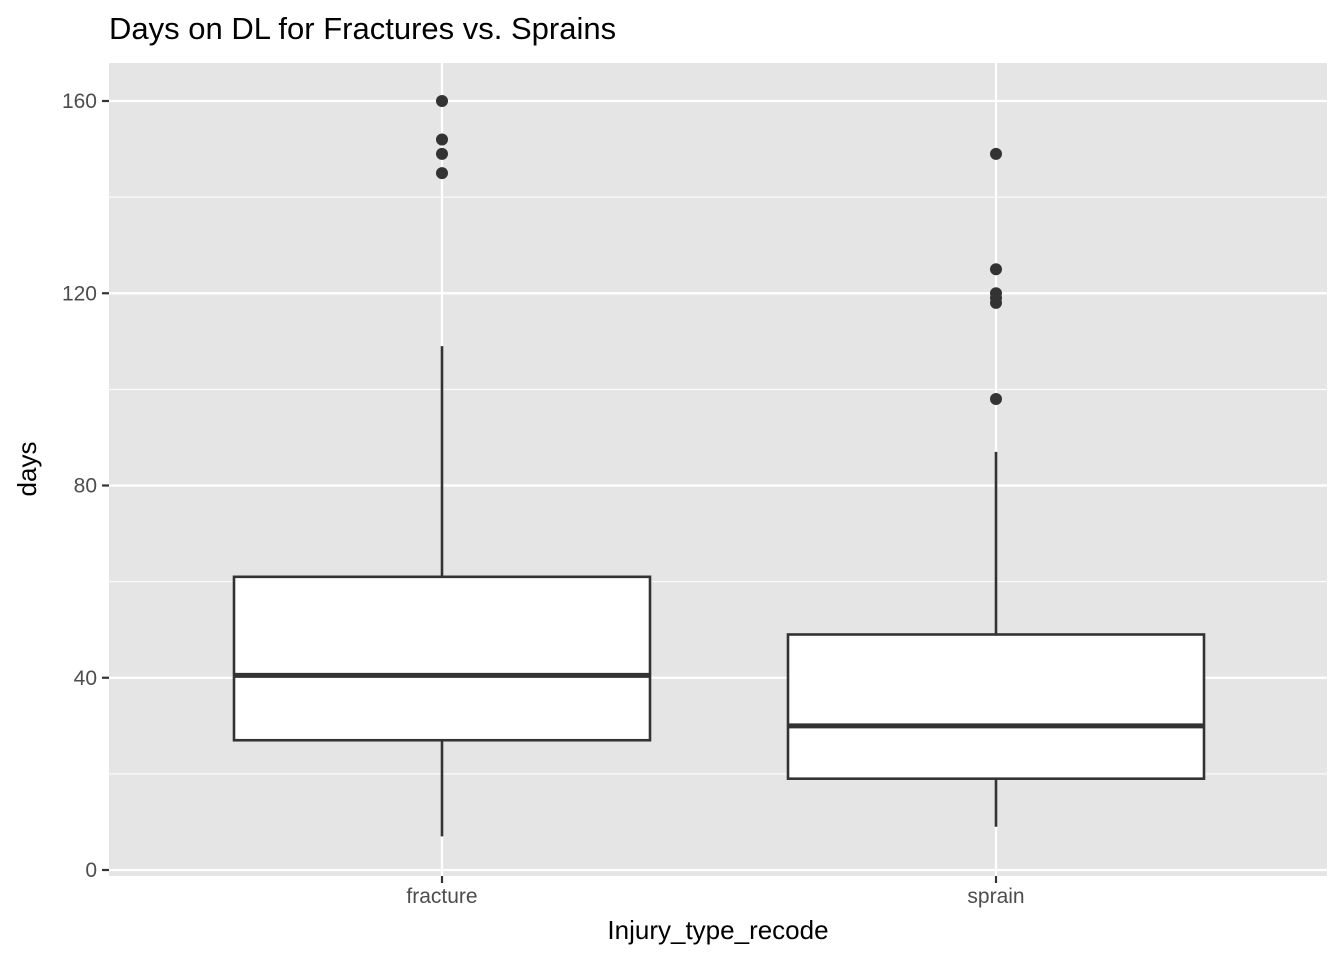 The image size is (1344, 960). Describe the element at coordinates (79, 293) in the screenshot. I see `y-tick-label: 120` at that location.